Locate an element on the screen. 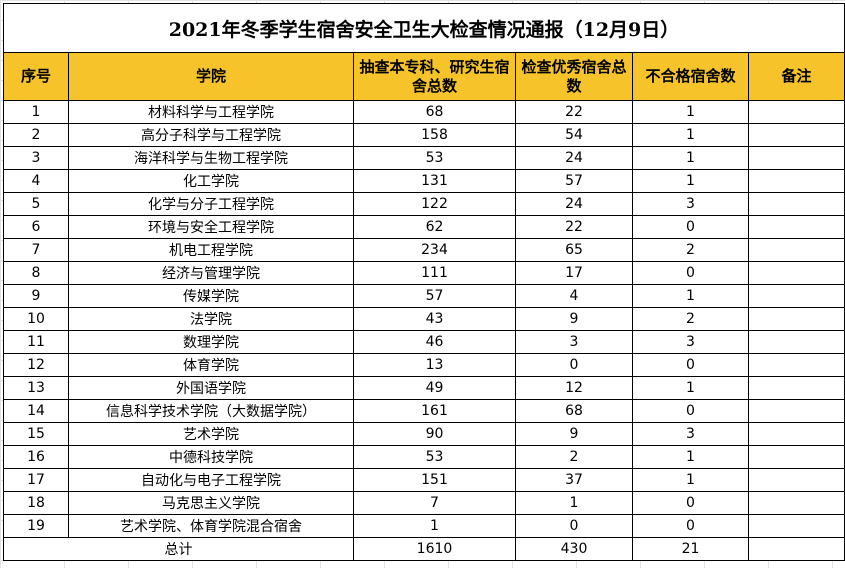 This screenshot has width=845, height=568. total-excellent: 430 is located at coordinates (574, 549).